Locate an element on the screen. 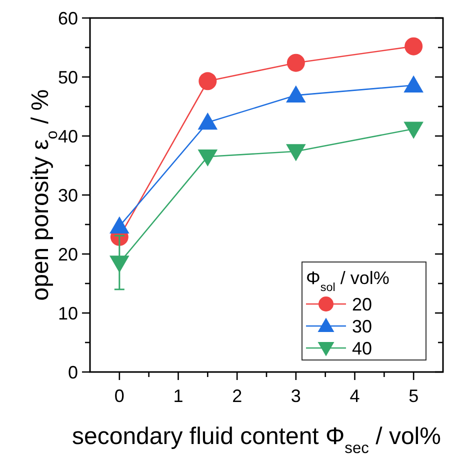 The width and height of the screenshot is (472, 454). y-tick-label: 10 is located at coordinates (68, 313).